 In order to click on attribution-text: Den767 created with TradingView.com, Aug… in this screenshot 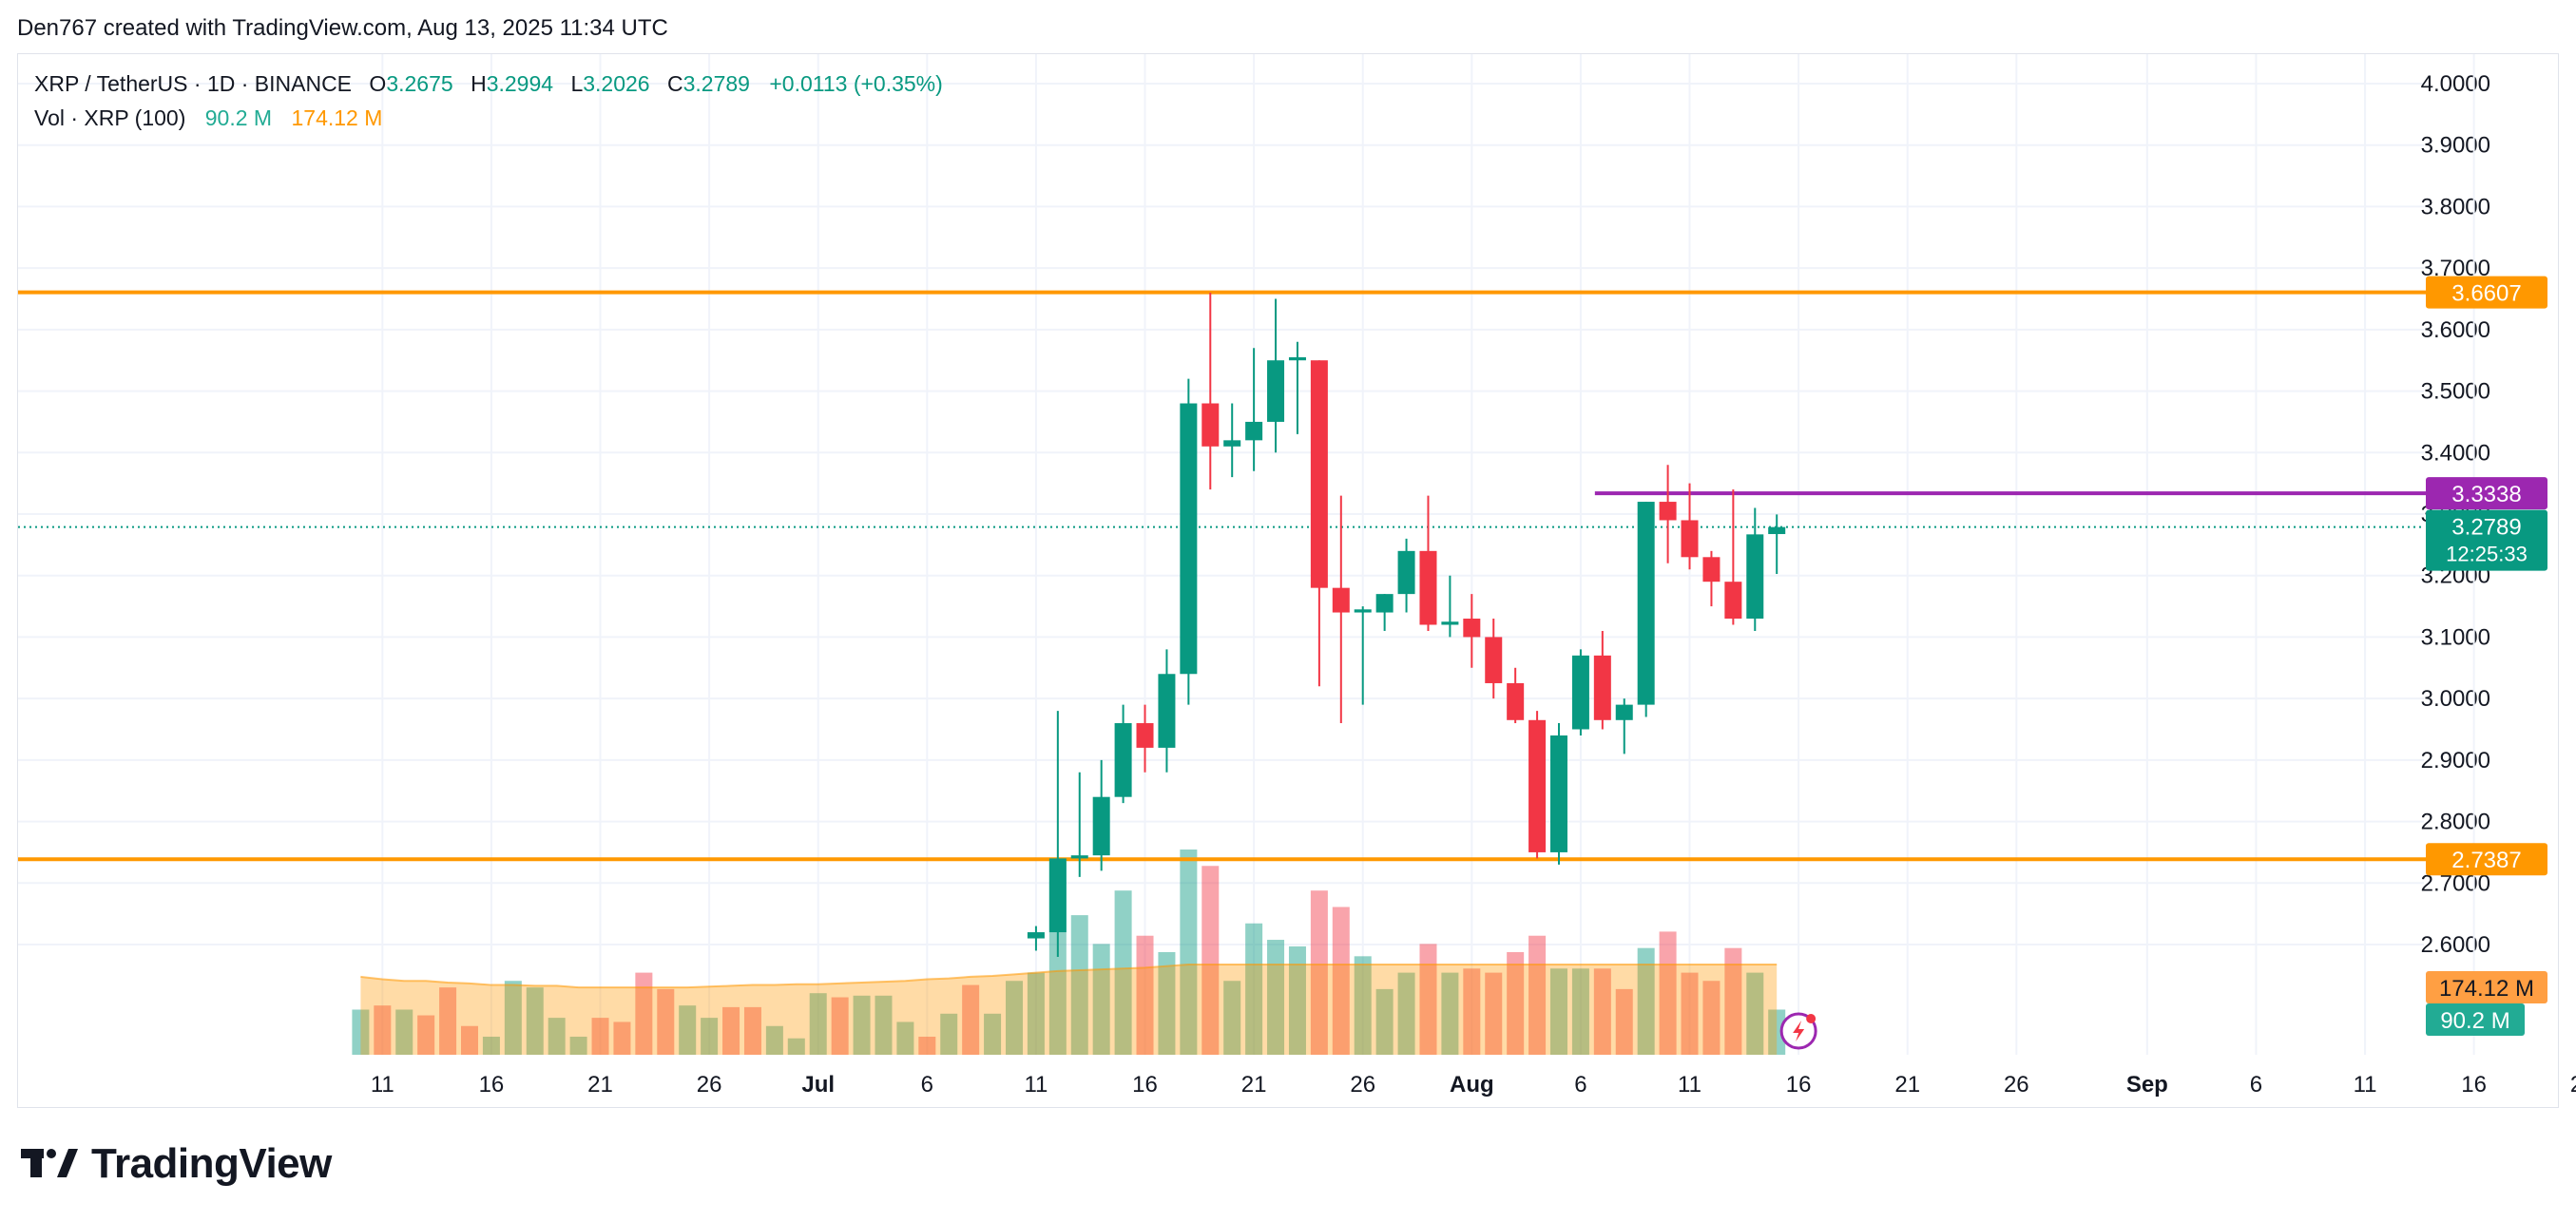, I will do `click(342, 28)`.